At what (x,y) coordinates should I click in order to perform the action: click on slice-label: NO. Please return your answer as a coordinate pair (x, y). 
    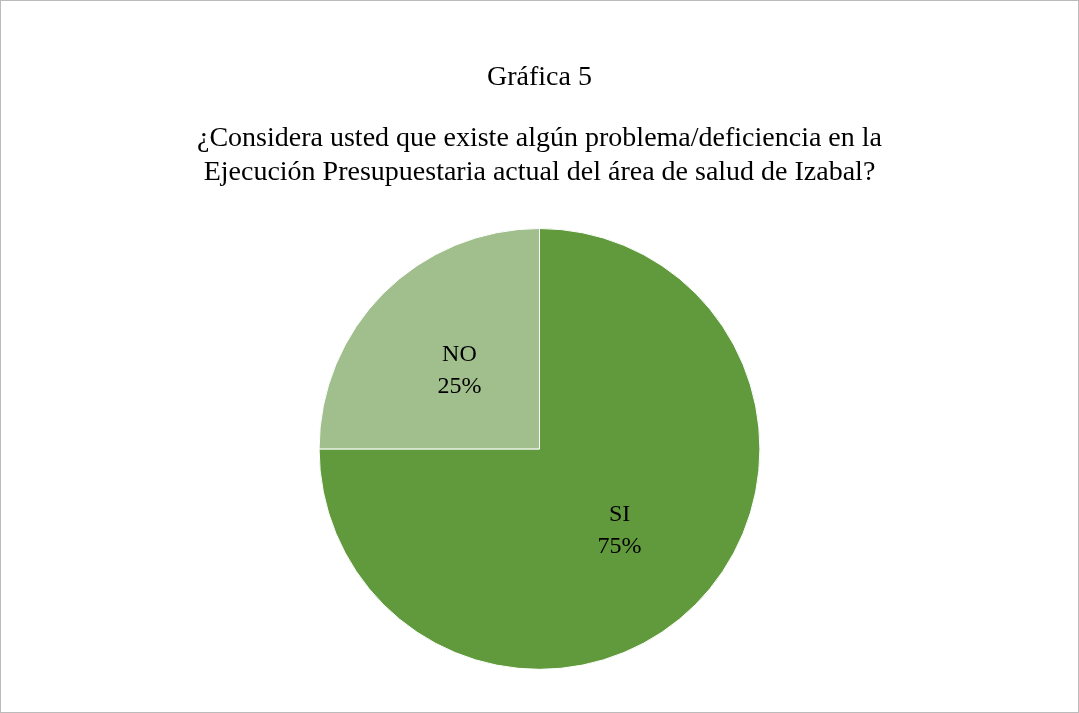
    Looking at the image, I should click on (459, 352).